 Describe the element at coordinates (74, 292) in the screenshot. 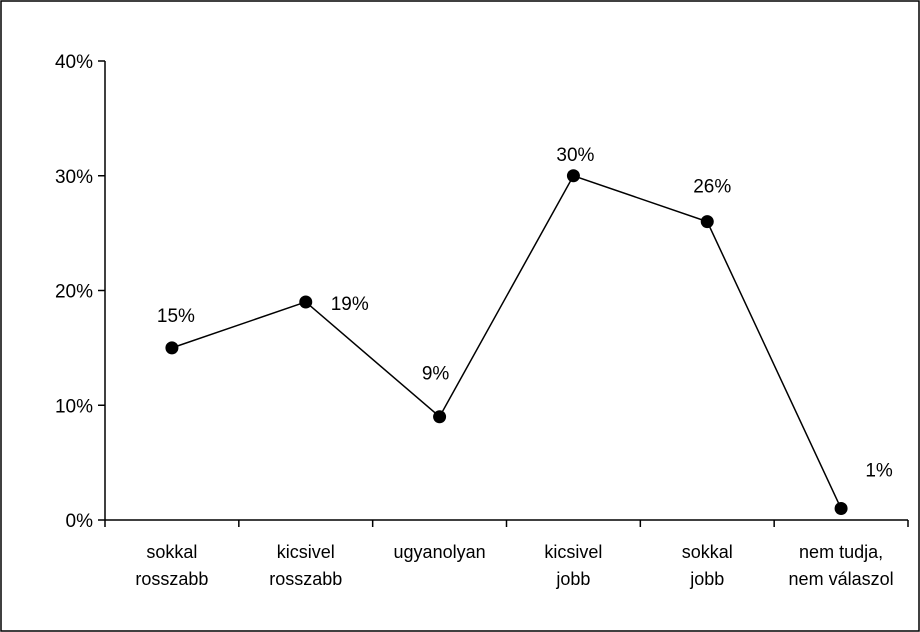

I see `y-tick-label: 20%` at that location.